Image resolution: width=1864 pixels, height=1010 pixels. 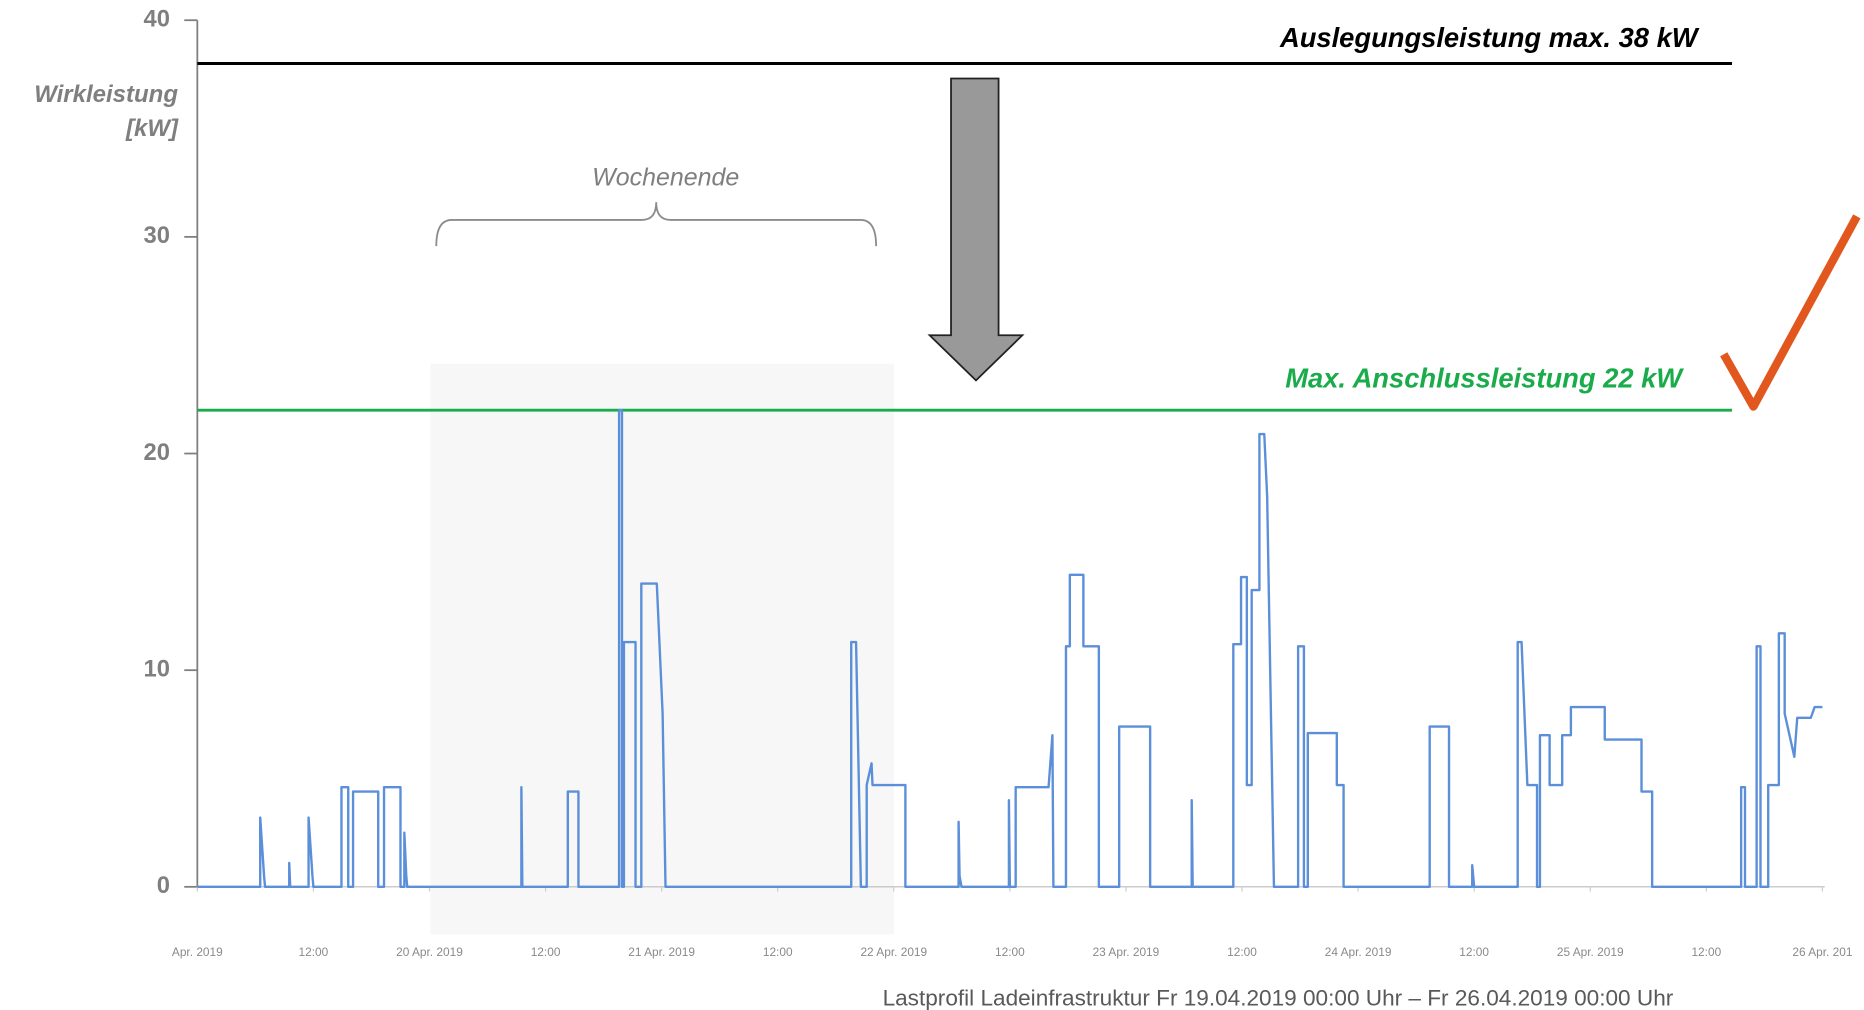 I want to click on x-tick-label: 24 Apr. 2019, so click(x=1358, y=952).